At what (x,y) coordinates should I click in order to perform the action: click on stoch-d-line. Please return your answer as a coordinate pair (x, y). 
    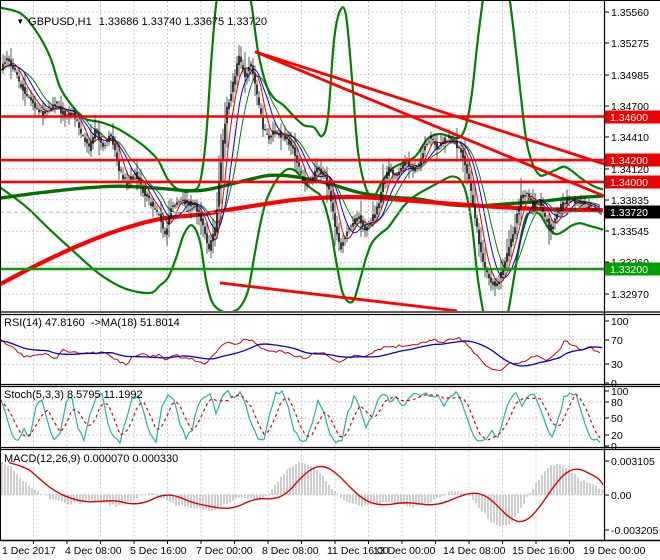
    Looking at the image, I should click on (300, 417).